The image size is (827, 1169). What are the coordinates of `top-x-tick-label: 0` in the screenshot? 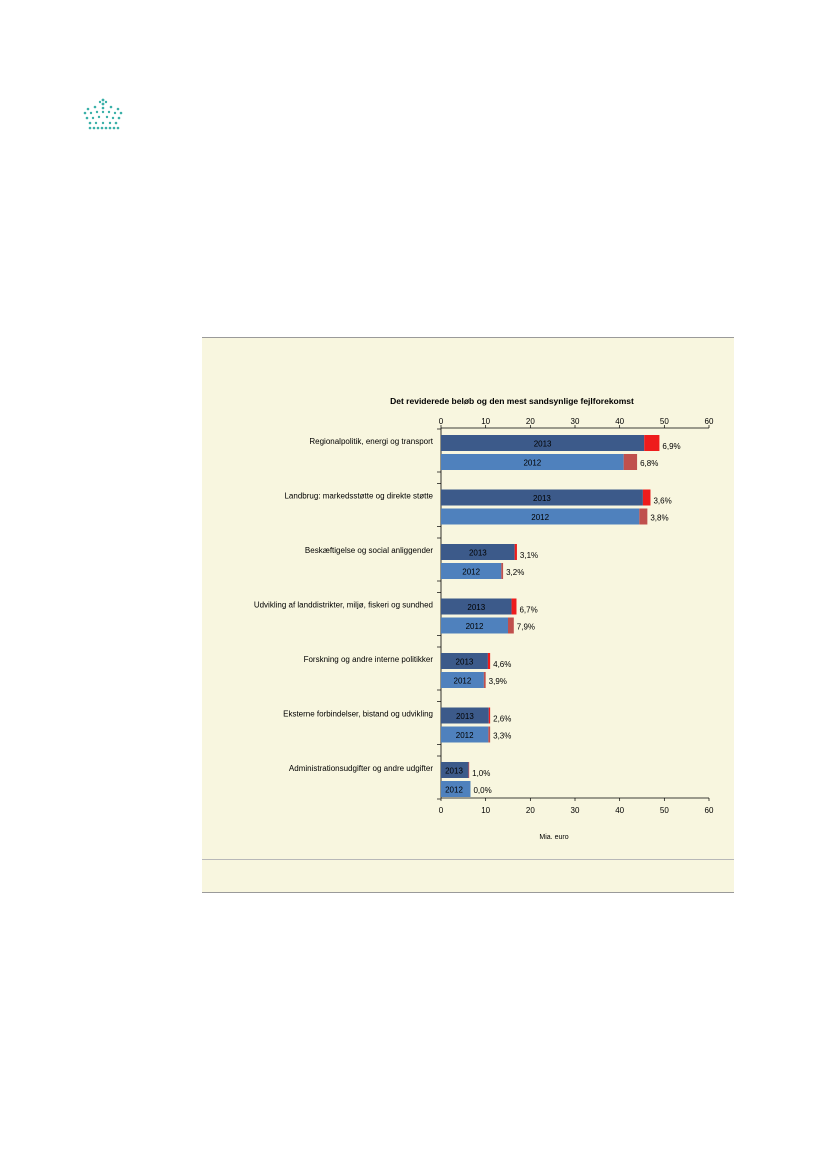 It's located at (441, 421).